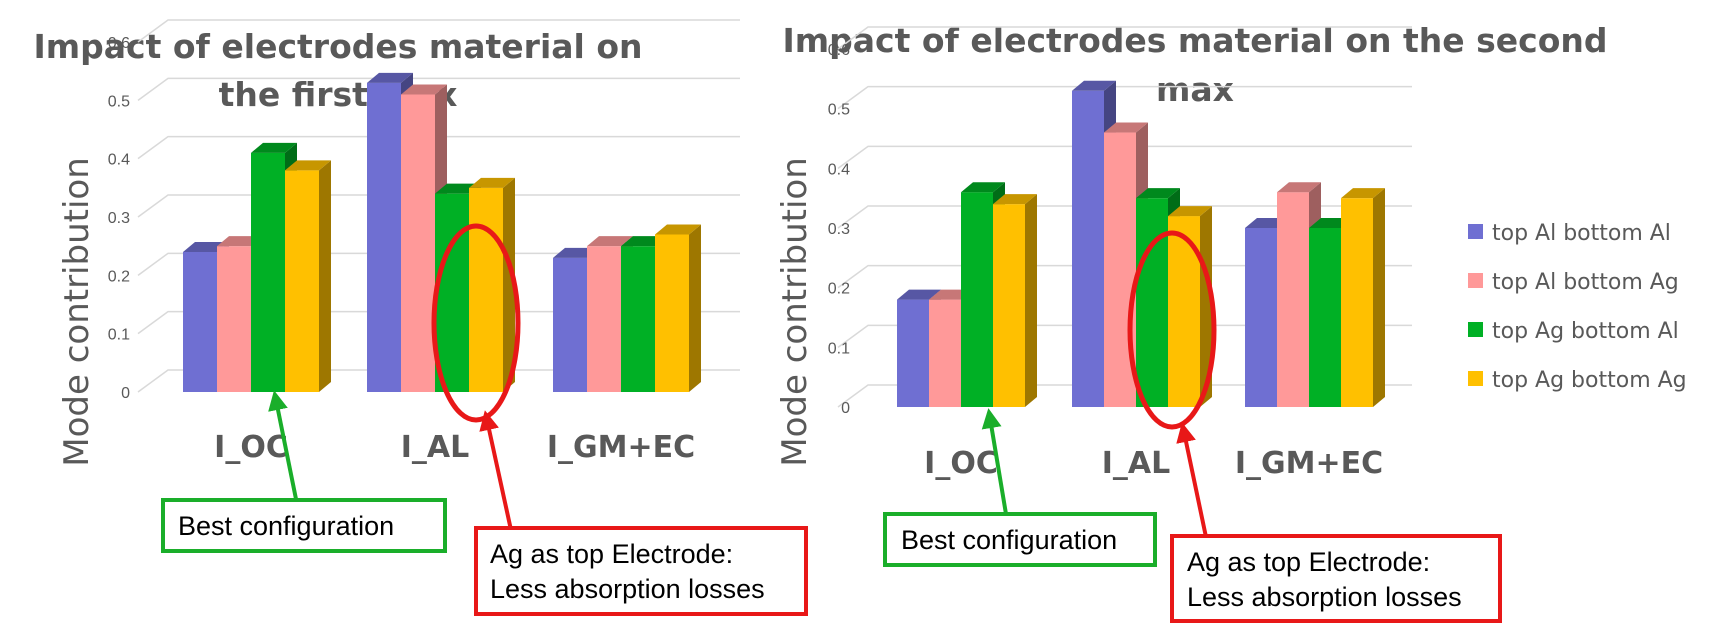 This screenshot has width=1724, height=627. I want to click on chart1-green-arrow, so click(283, 447).